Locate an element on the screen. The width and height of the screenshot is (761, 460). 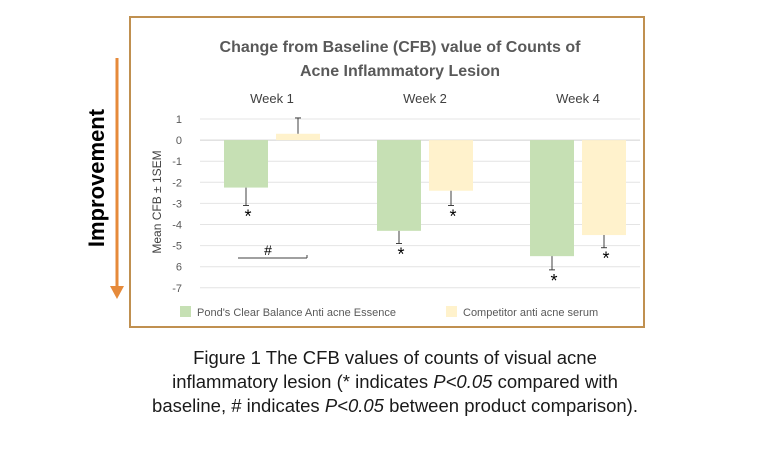
improvement-indicator: Improvement is located at coordinates (104, 178).